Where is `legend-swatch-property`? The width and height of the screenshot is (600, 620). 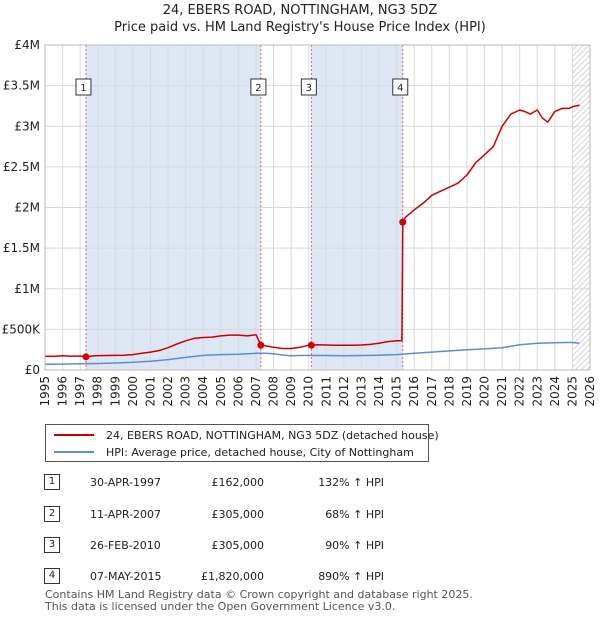
legend-swatch-property is located at coordinates (74, 435).